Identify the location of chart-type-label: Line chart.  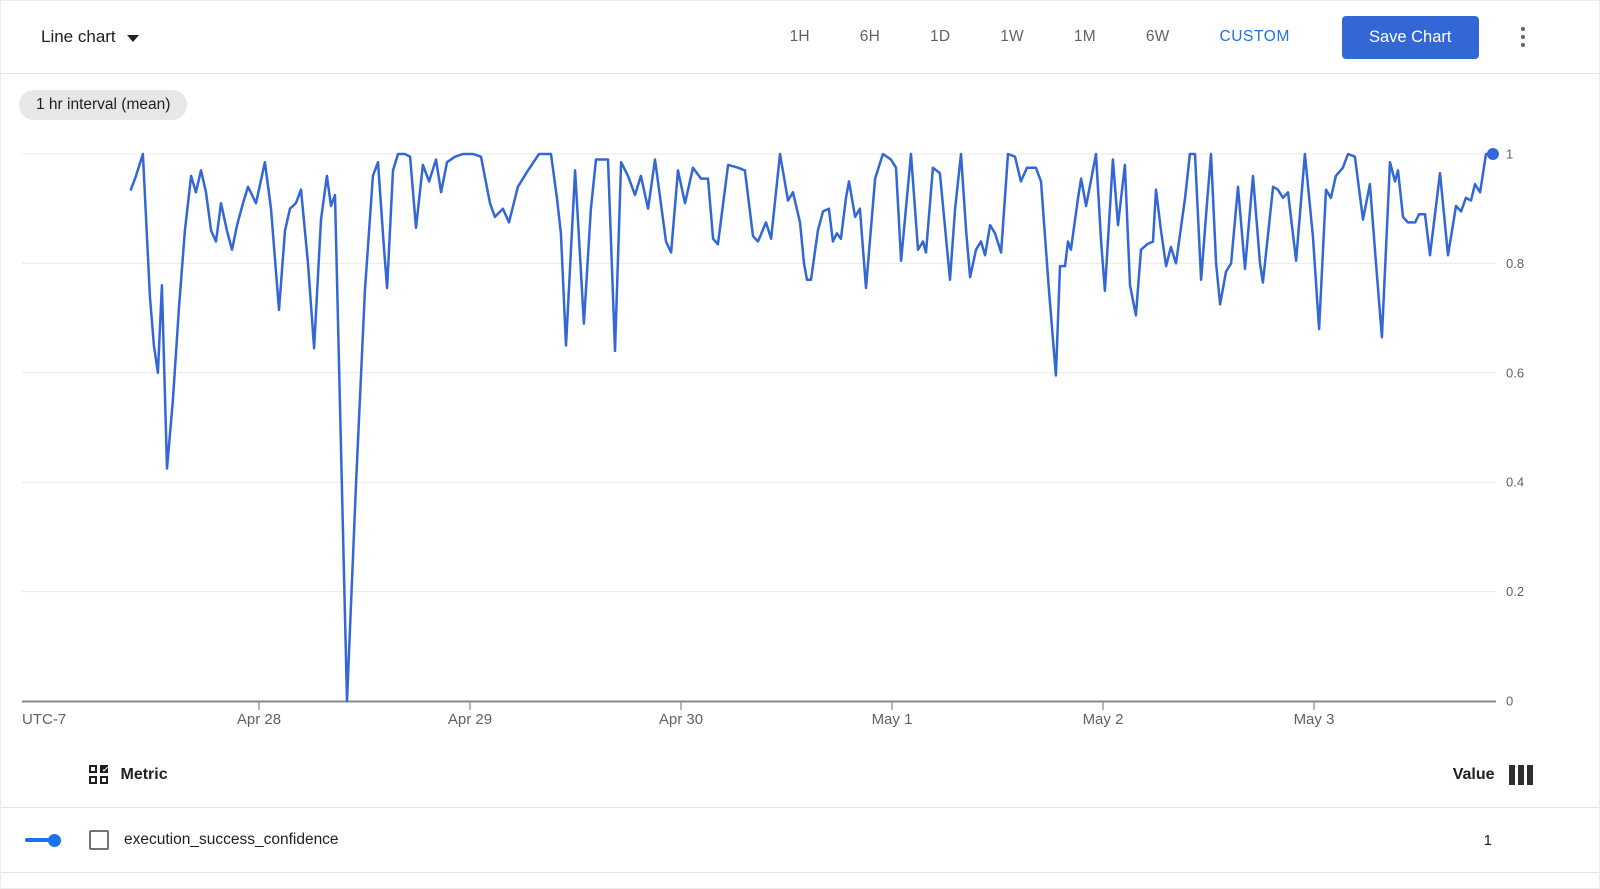
(78, 36).